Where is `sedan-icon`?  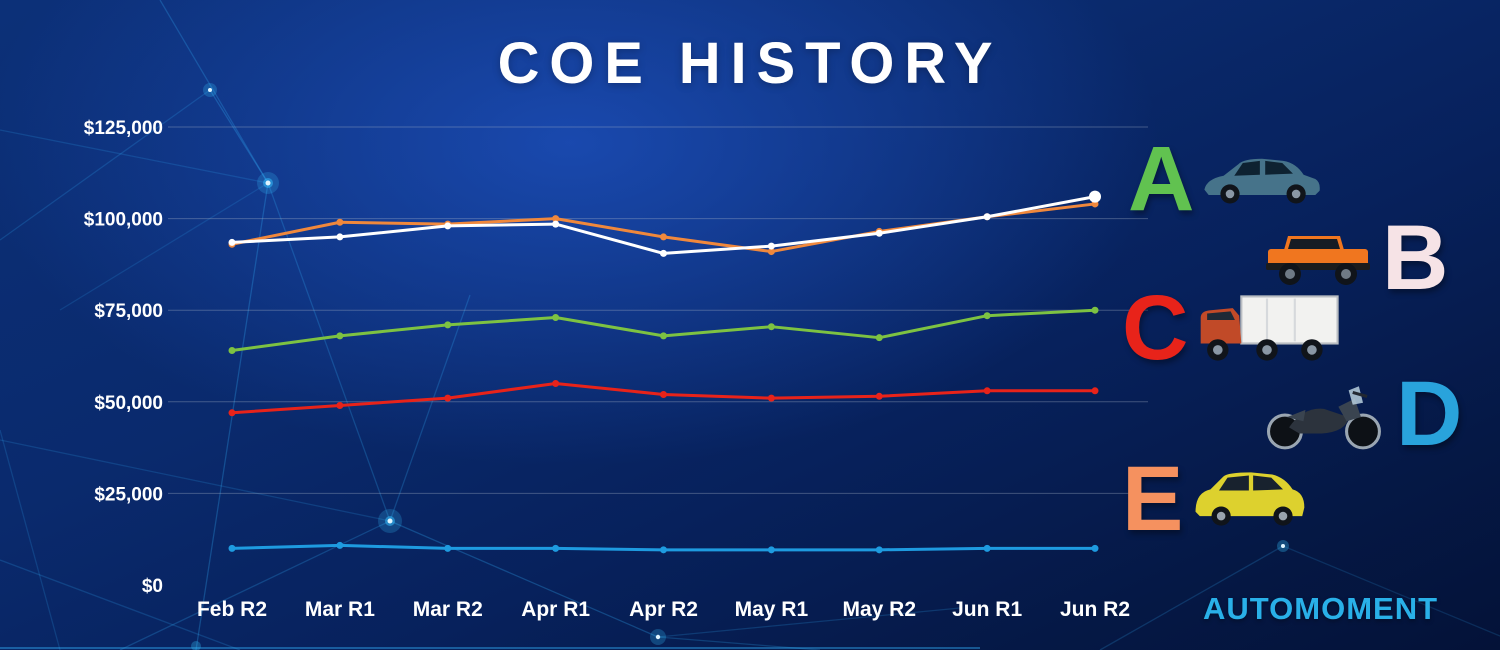
sedan-icon is located at coordinates (1262, 181).